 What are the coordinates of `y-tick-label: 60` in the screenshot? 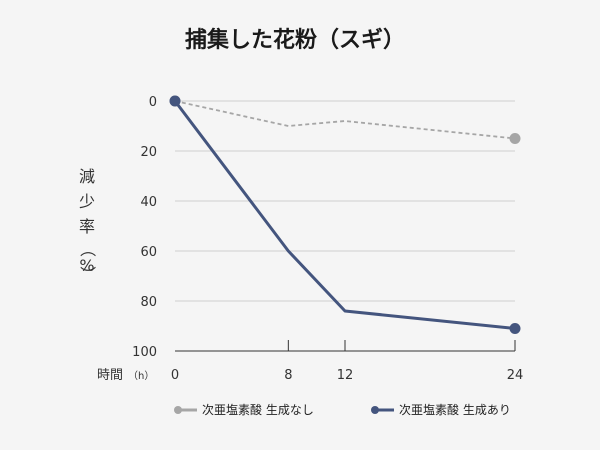 It's located at (148, 252).